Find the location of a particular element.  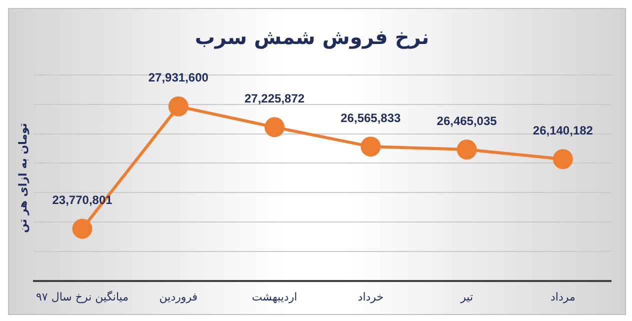

x-tick-label: خرداد is located at coordinates (371, 297).